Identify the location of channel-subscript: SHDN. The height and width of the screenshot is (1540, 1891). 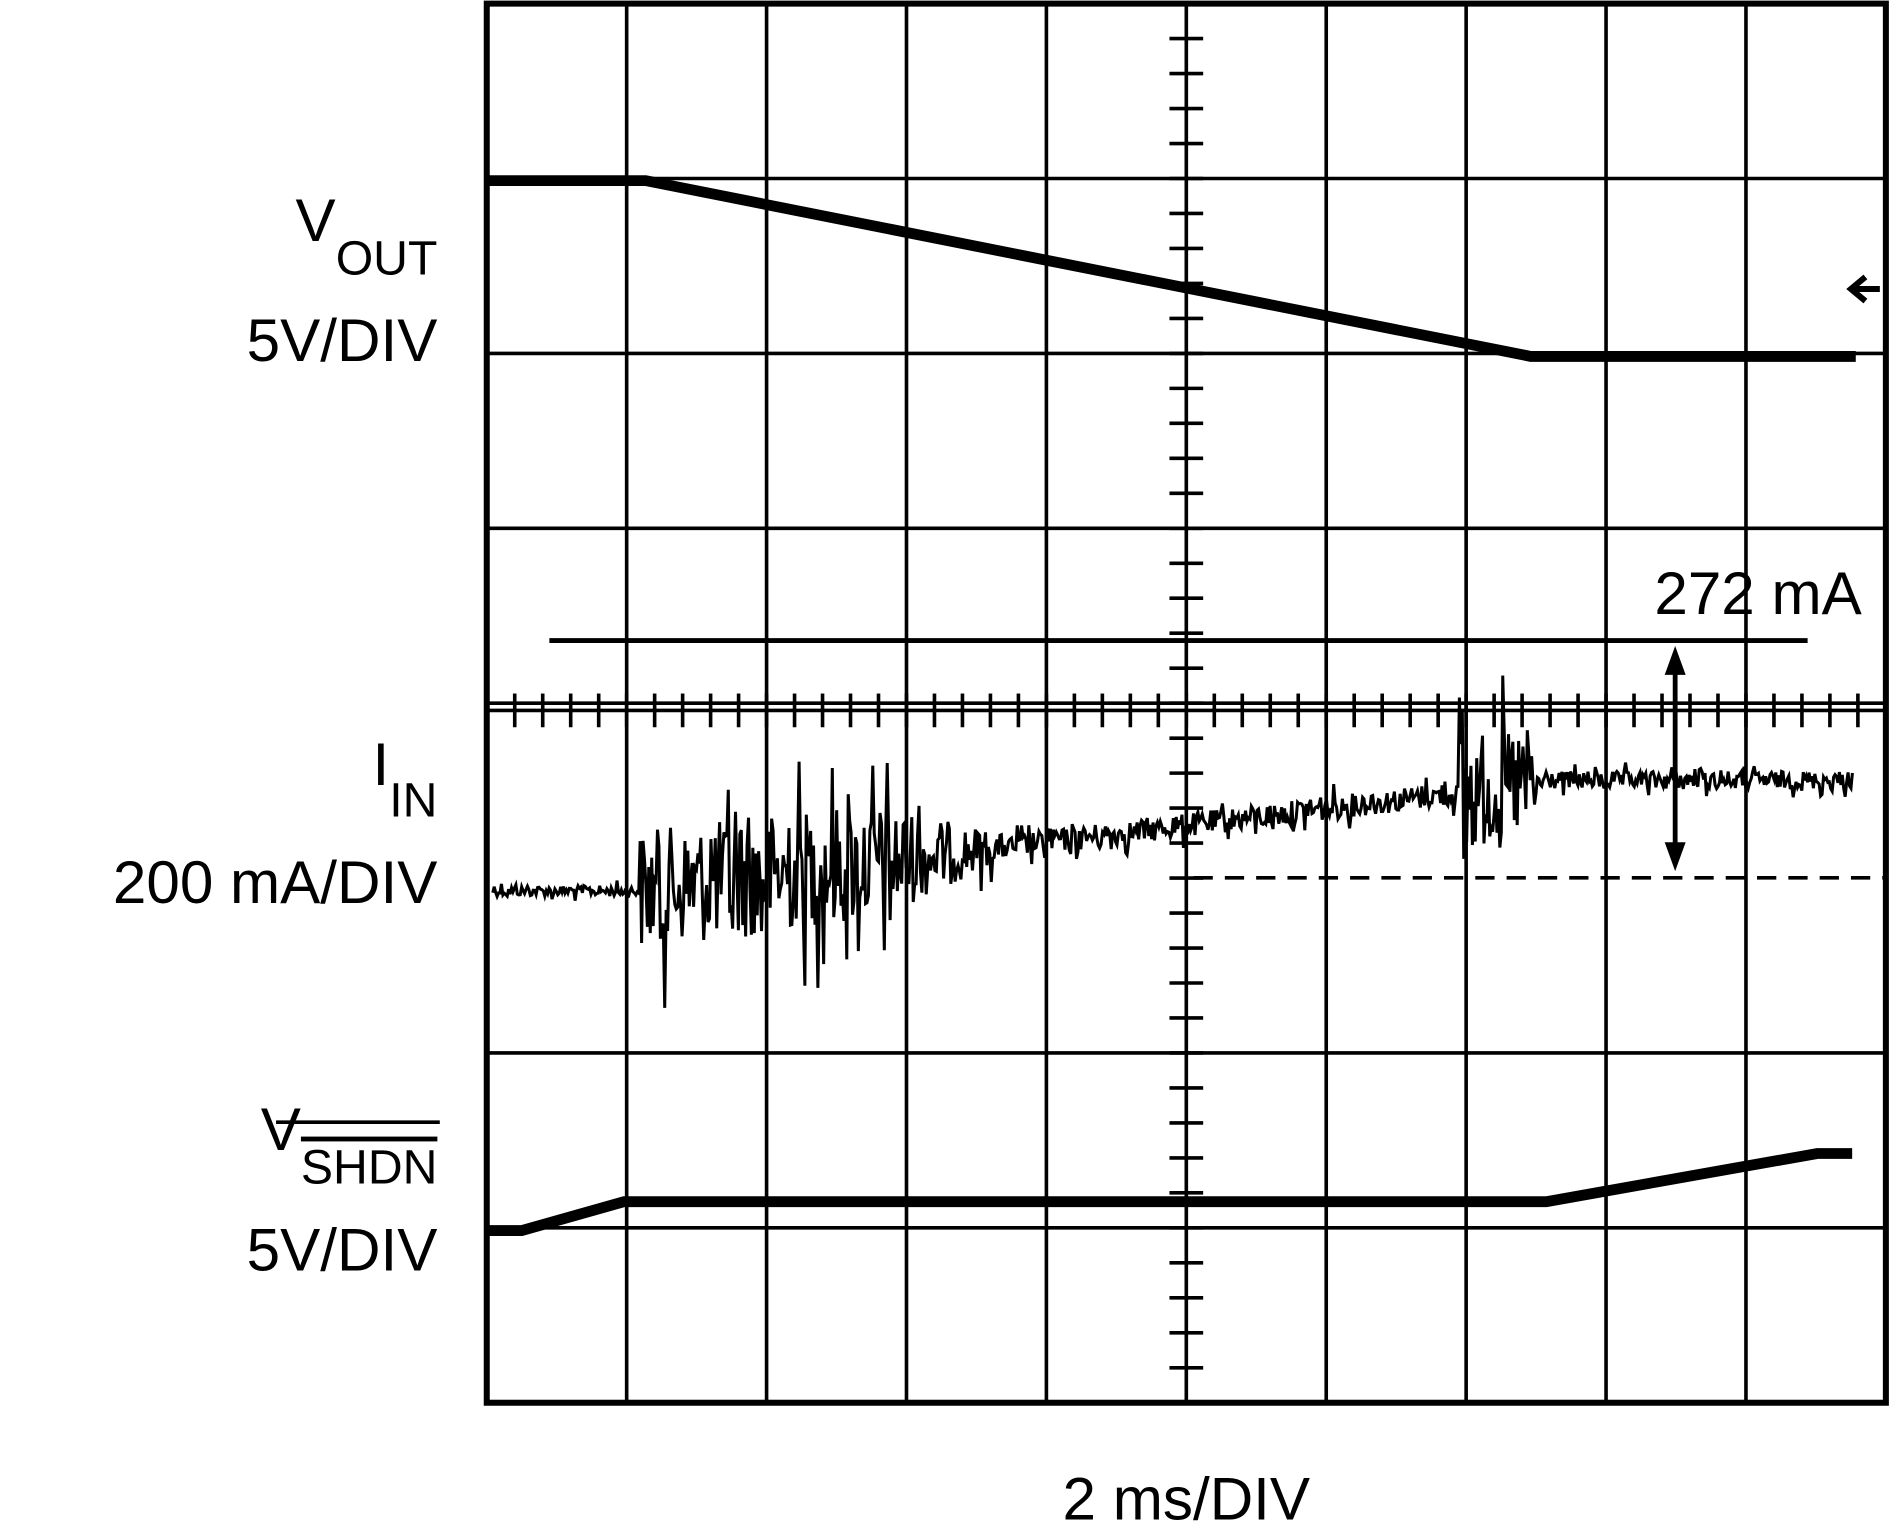
(369, 1168).